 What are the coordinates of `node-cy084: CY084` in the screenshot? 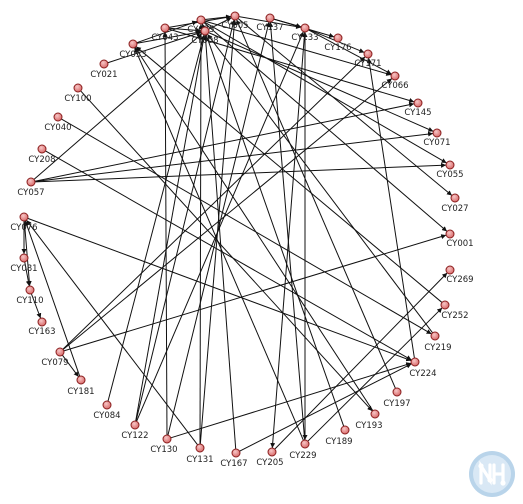 It's located at (107, 410).